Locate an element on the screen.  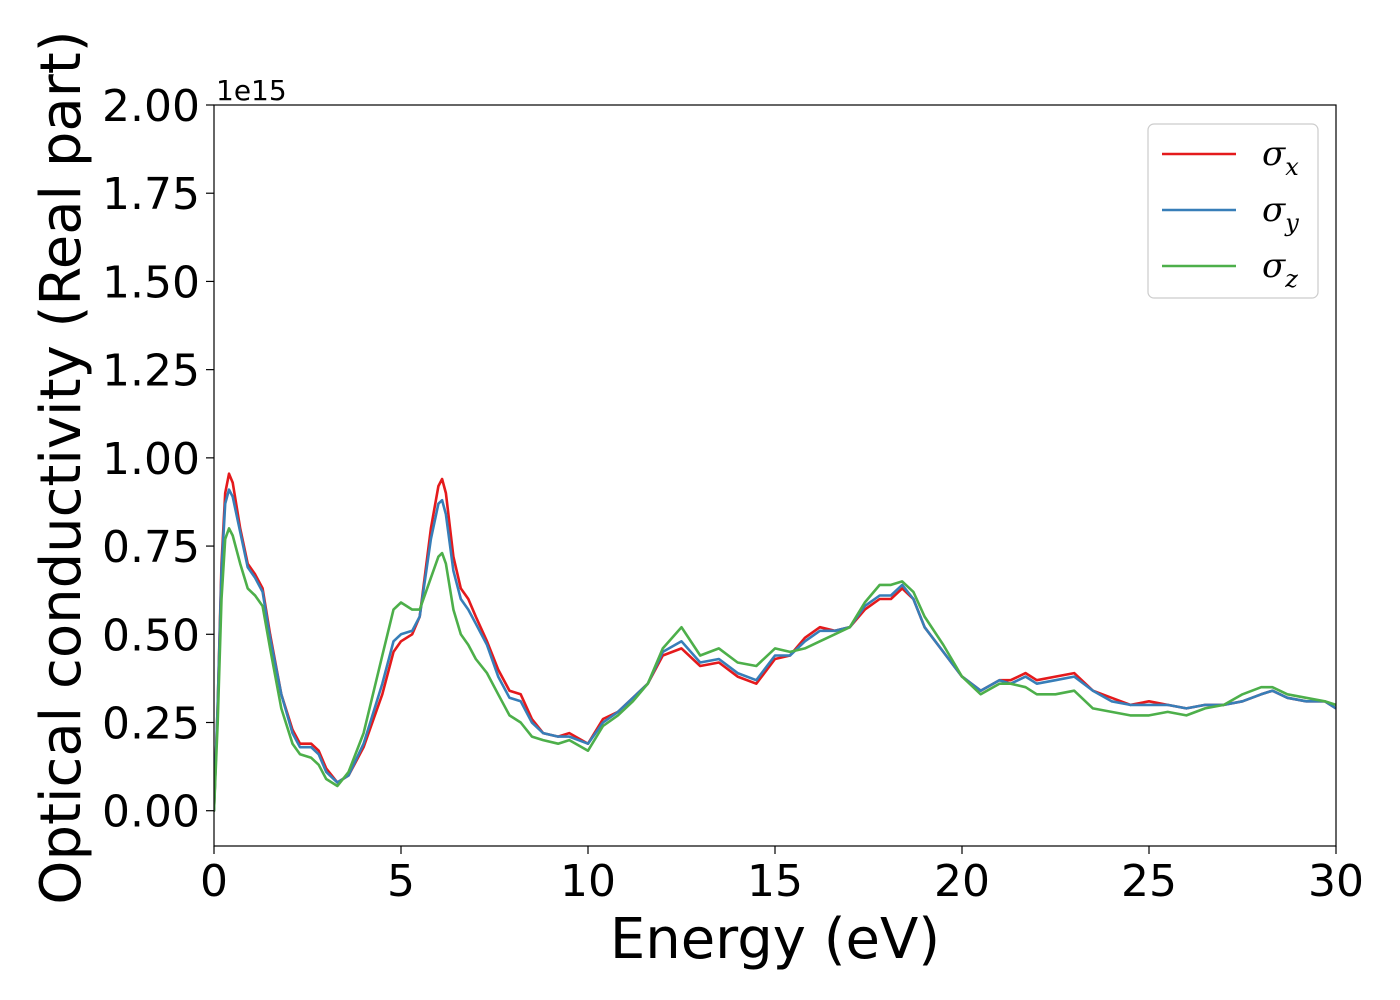
y-tick-label: 1.25 is located at coordinates (151, 371).